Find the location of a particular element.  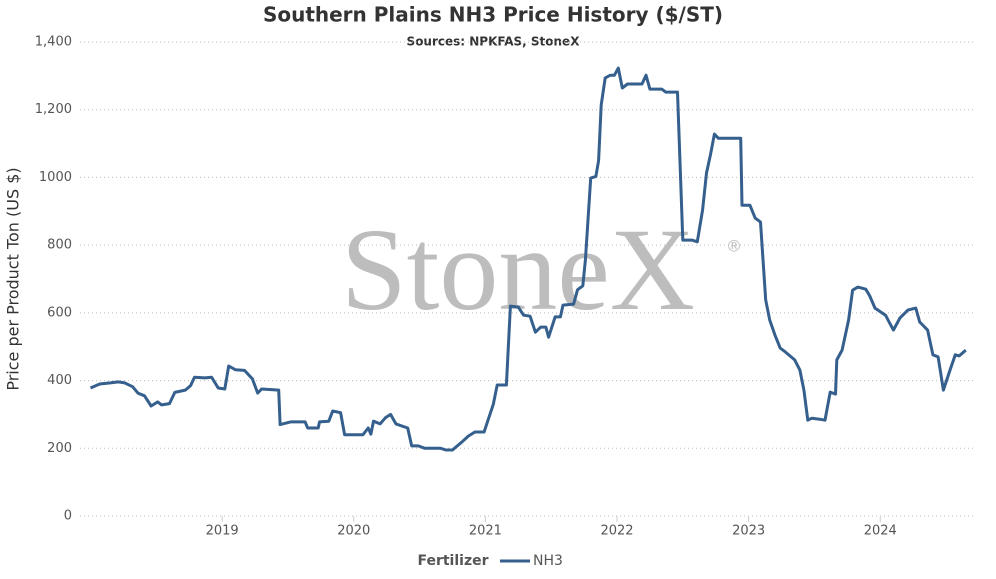

x-tick-label: 2019 is located at coordinates (222, 531).